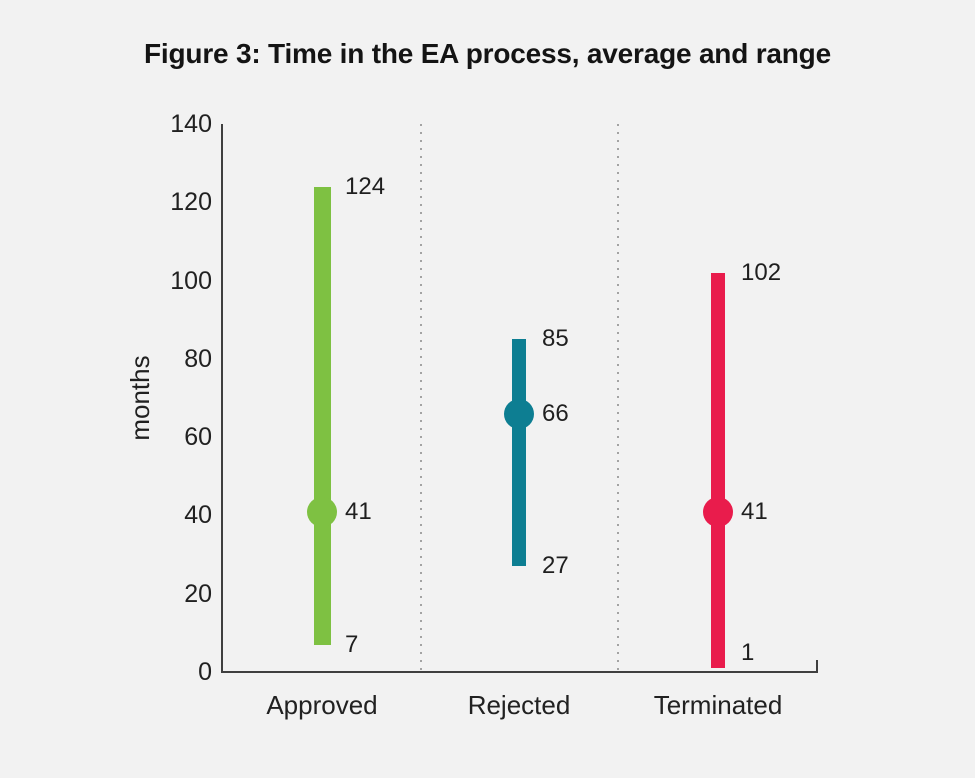 This screenshot has height=778, width=975. What do you see at coordinates (519, 672) in the screenshot?
I see `x-axis-line` at bounding box center [519, 672].